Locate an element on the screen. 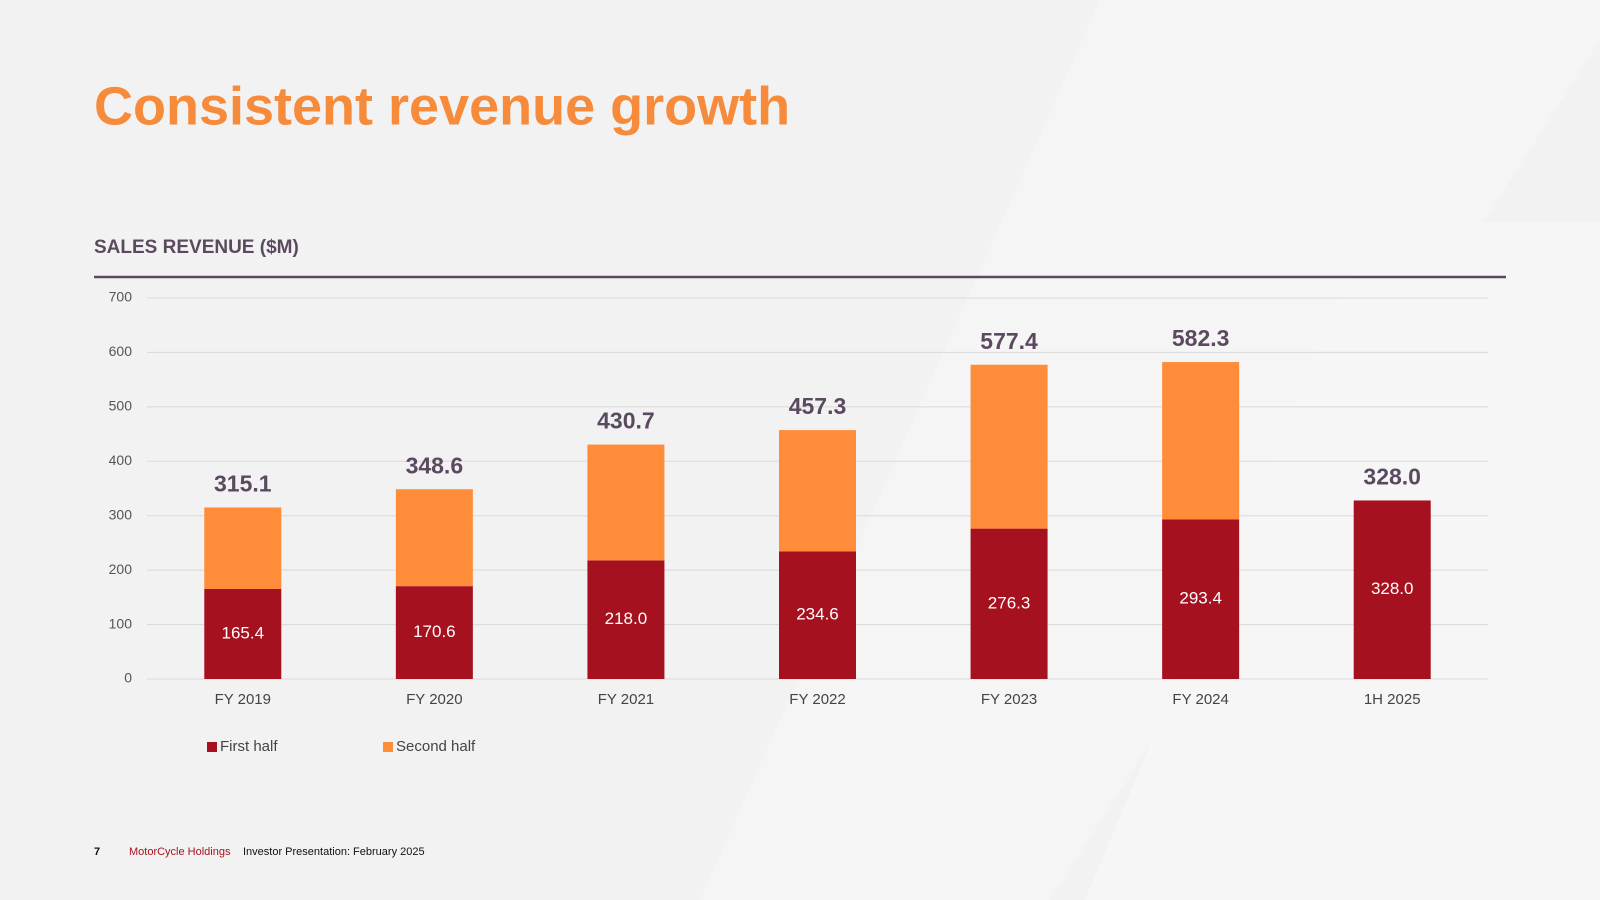 Image resolution: width=1600 pixels, height=900 pixels. total-label: 457.3 is located at coordinates (818, 406).